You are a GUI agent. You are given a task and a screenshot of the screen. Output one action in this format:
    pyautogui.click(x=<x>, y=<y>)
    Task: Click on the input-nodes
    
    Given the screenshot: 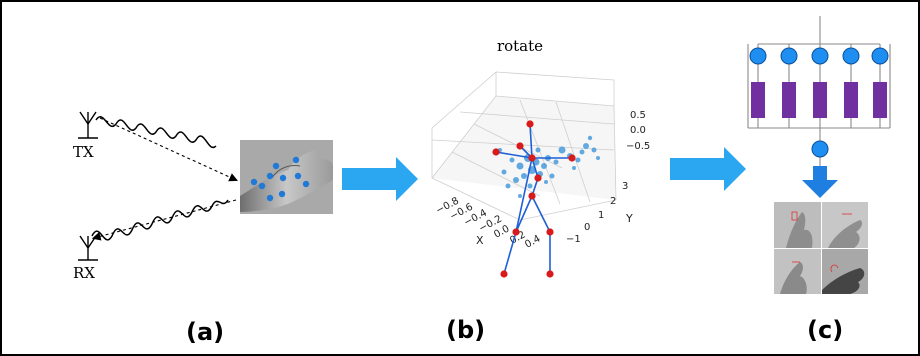 What is the action you would take?
    pyautogui.click(x=819, y=56)
    